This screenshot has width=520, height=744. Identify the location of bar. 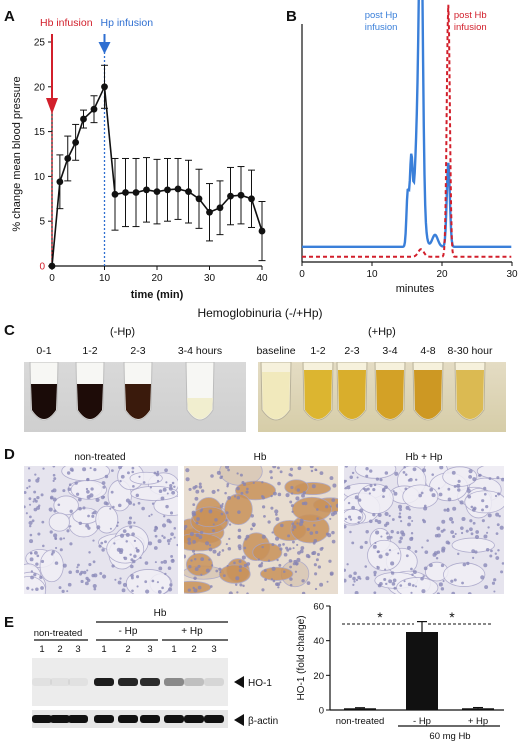
(360, 709).